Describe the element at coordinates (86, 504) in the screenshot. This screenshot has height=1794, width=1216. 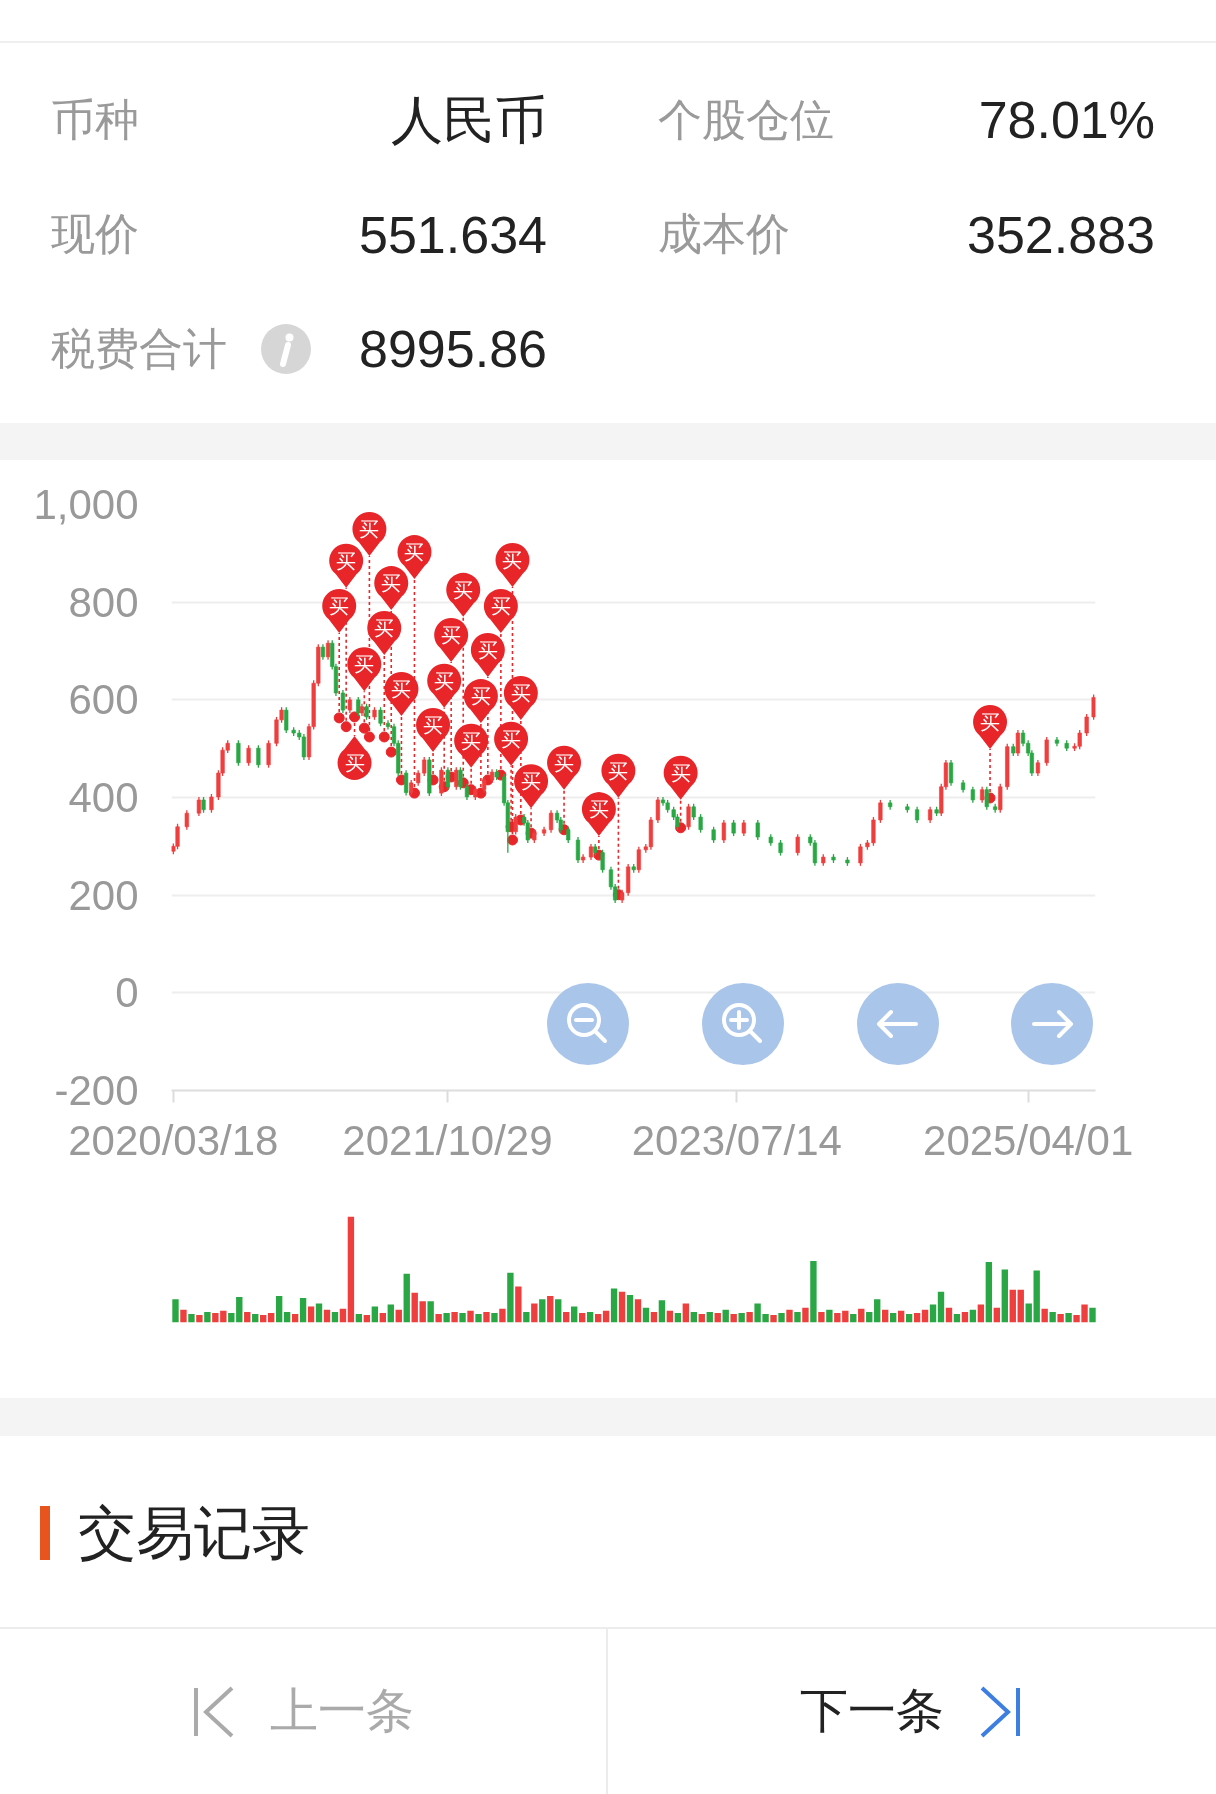
I see `y-tick-label: 1,000` at that location.